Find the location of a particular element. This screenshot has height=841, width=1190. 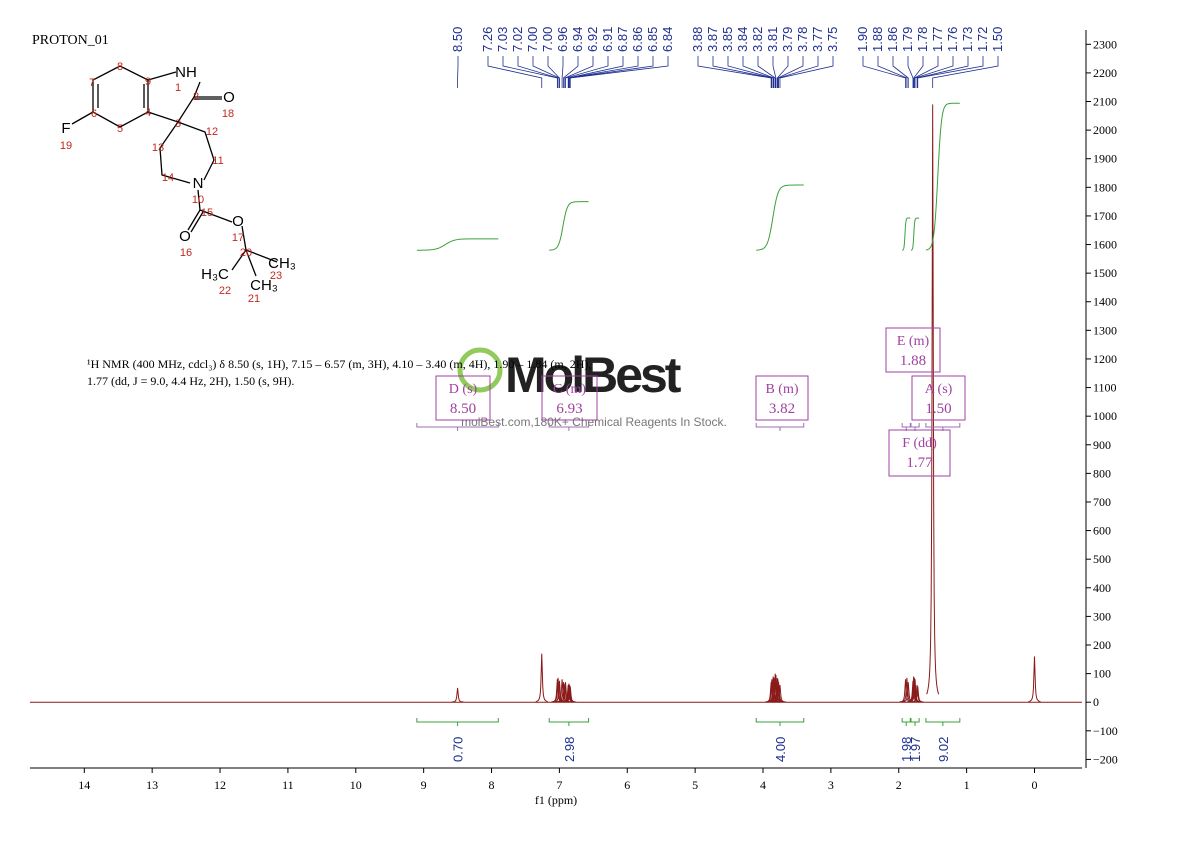

chart-title: PROTON_01 is located at coordinates (70, 40).